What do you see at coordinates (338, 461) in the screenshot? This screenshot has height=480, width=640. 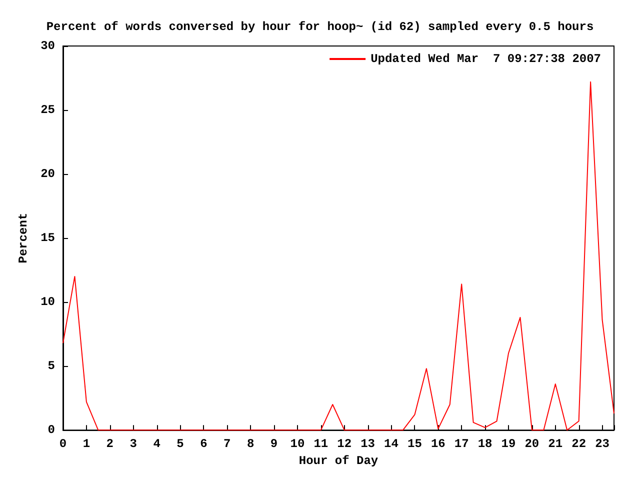 I see `x-axis-title: Hour of Day` at bounding box center [338, 461].